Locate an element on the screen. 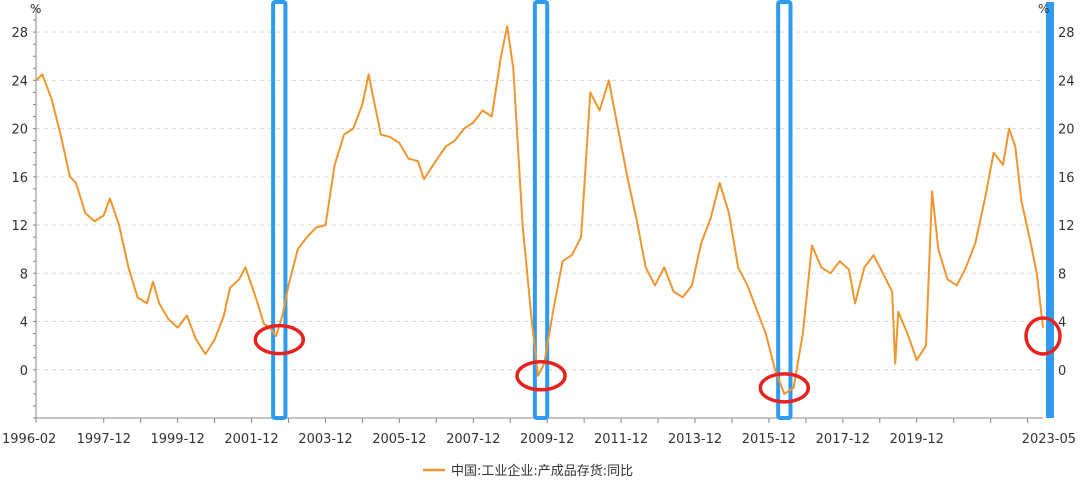  y-tick-label-right: 8 is located at coordinates (1062, 274).